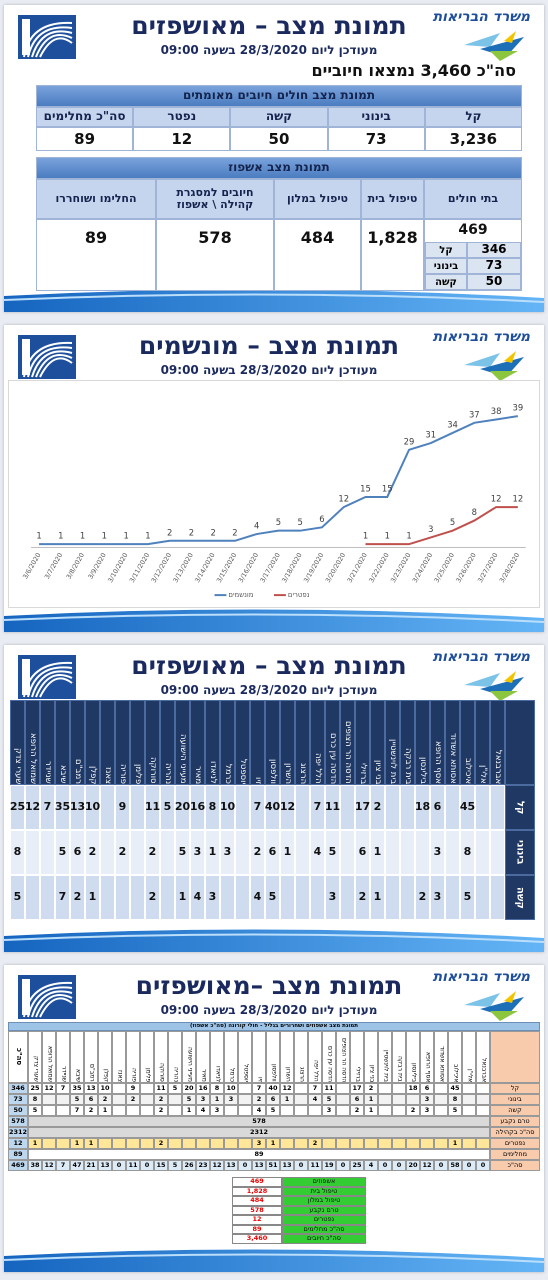 Image resolution: width=548 pixels, height=1280 pixels. What do you see at coordinates (259, 1165) in the screenshot?
I see `table-cell: 13` at bounding box center [259, 1165].